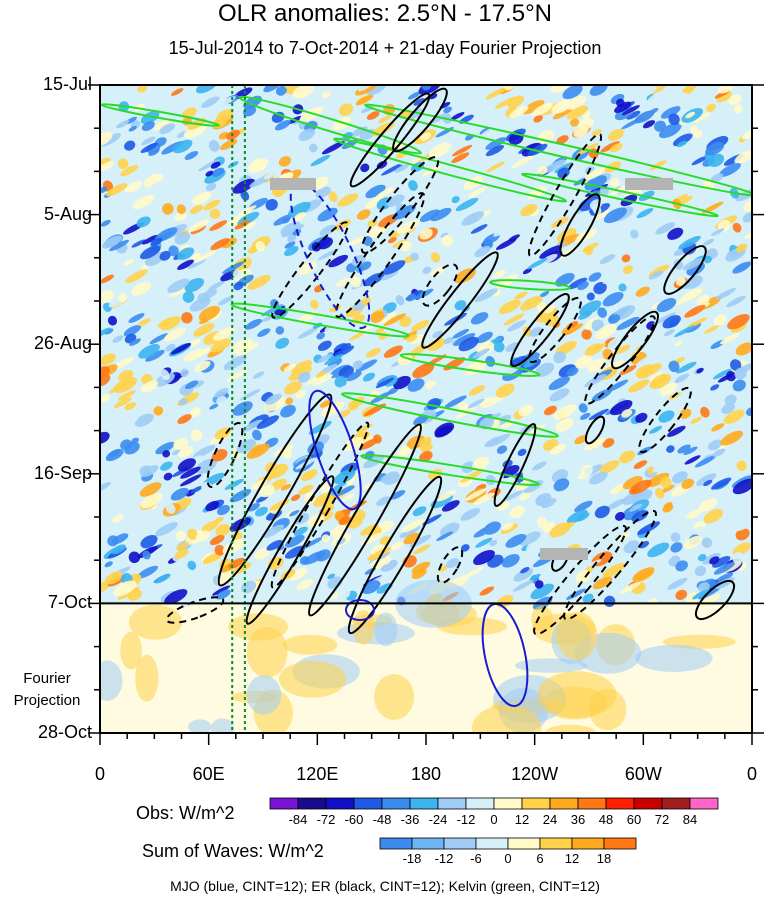 Image resolution: width=770 pixels, height=899 pixels. What do you see at coordinates (47, 690) in the screenshot?
I see `fourier-projection-label: Fourier Projection` at bounding box center [47, 690].